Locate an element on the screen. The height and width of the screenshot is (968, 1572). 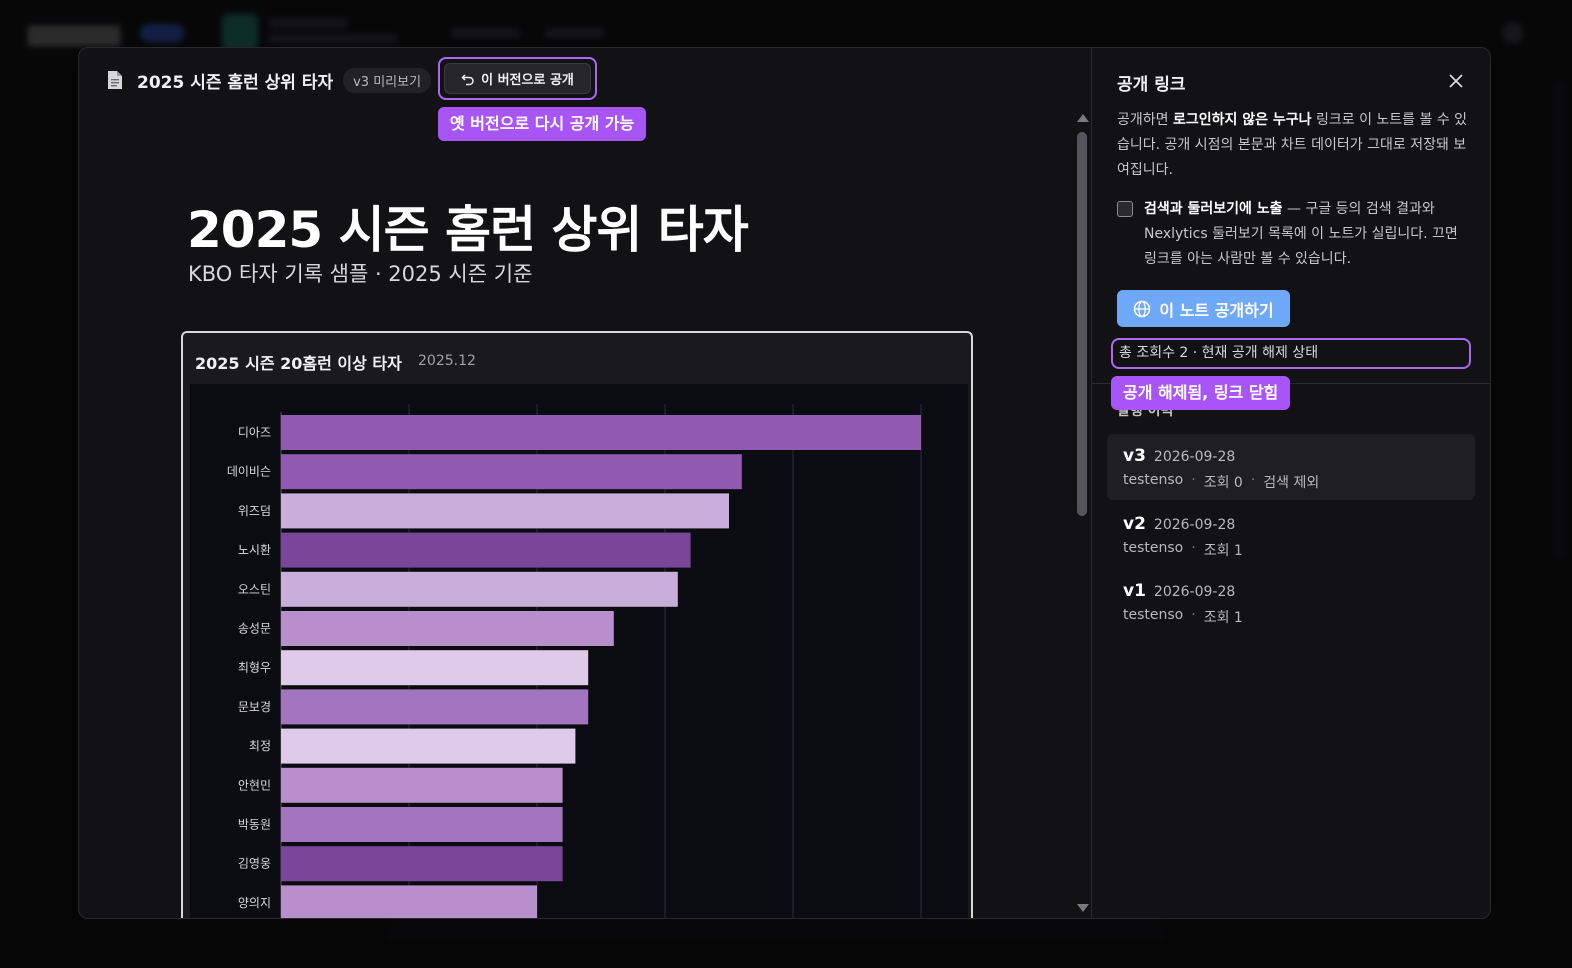
chart-date: 2025.12 is located at coordinates (447, 361).